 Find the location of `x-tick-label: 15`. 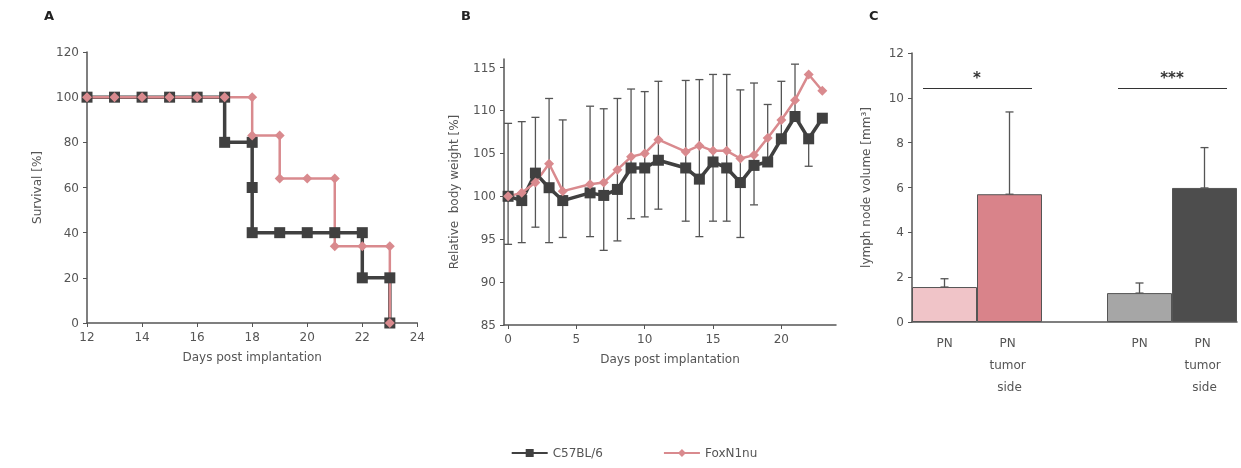

x-tick-label: 15 is located at coordinates (713, 339).